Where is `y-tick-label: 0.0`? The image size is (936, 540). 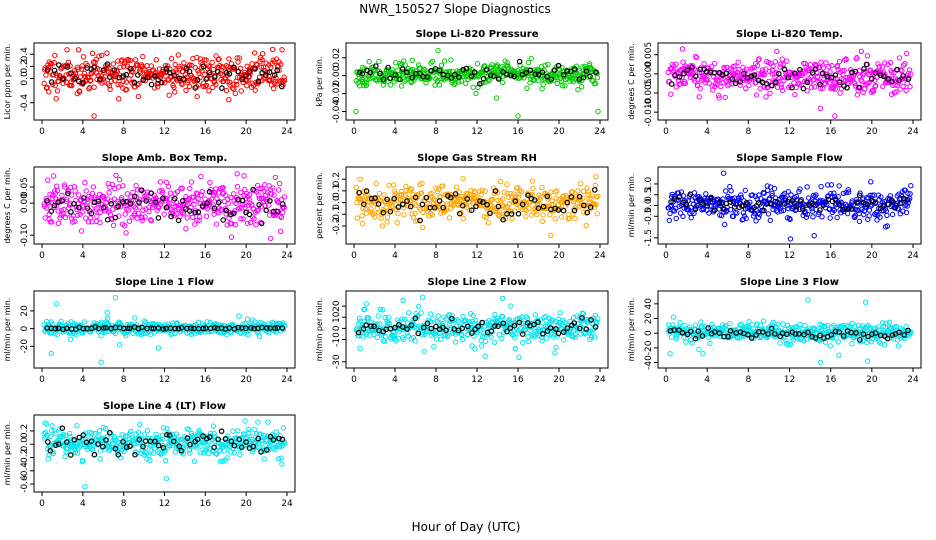
y-tick-label: 0.0 is located at coordinates (649, 205).